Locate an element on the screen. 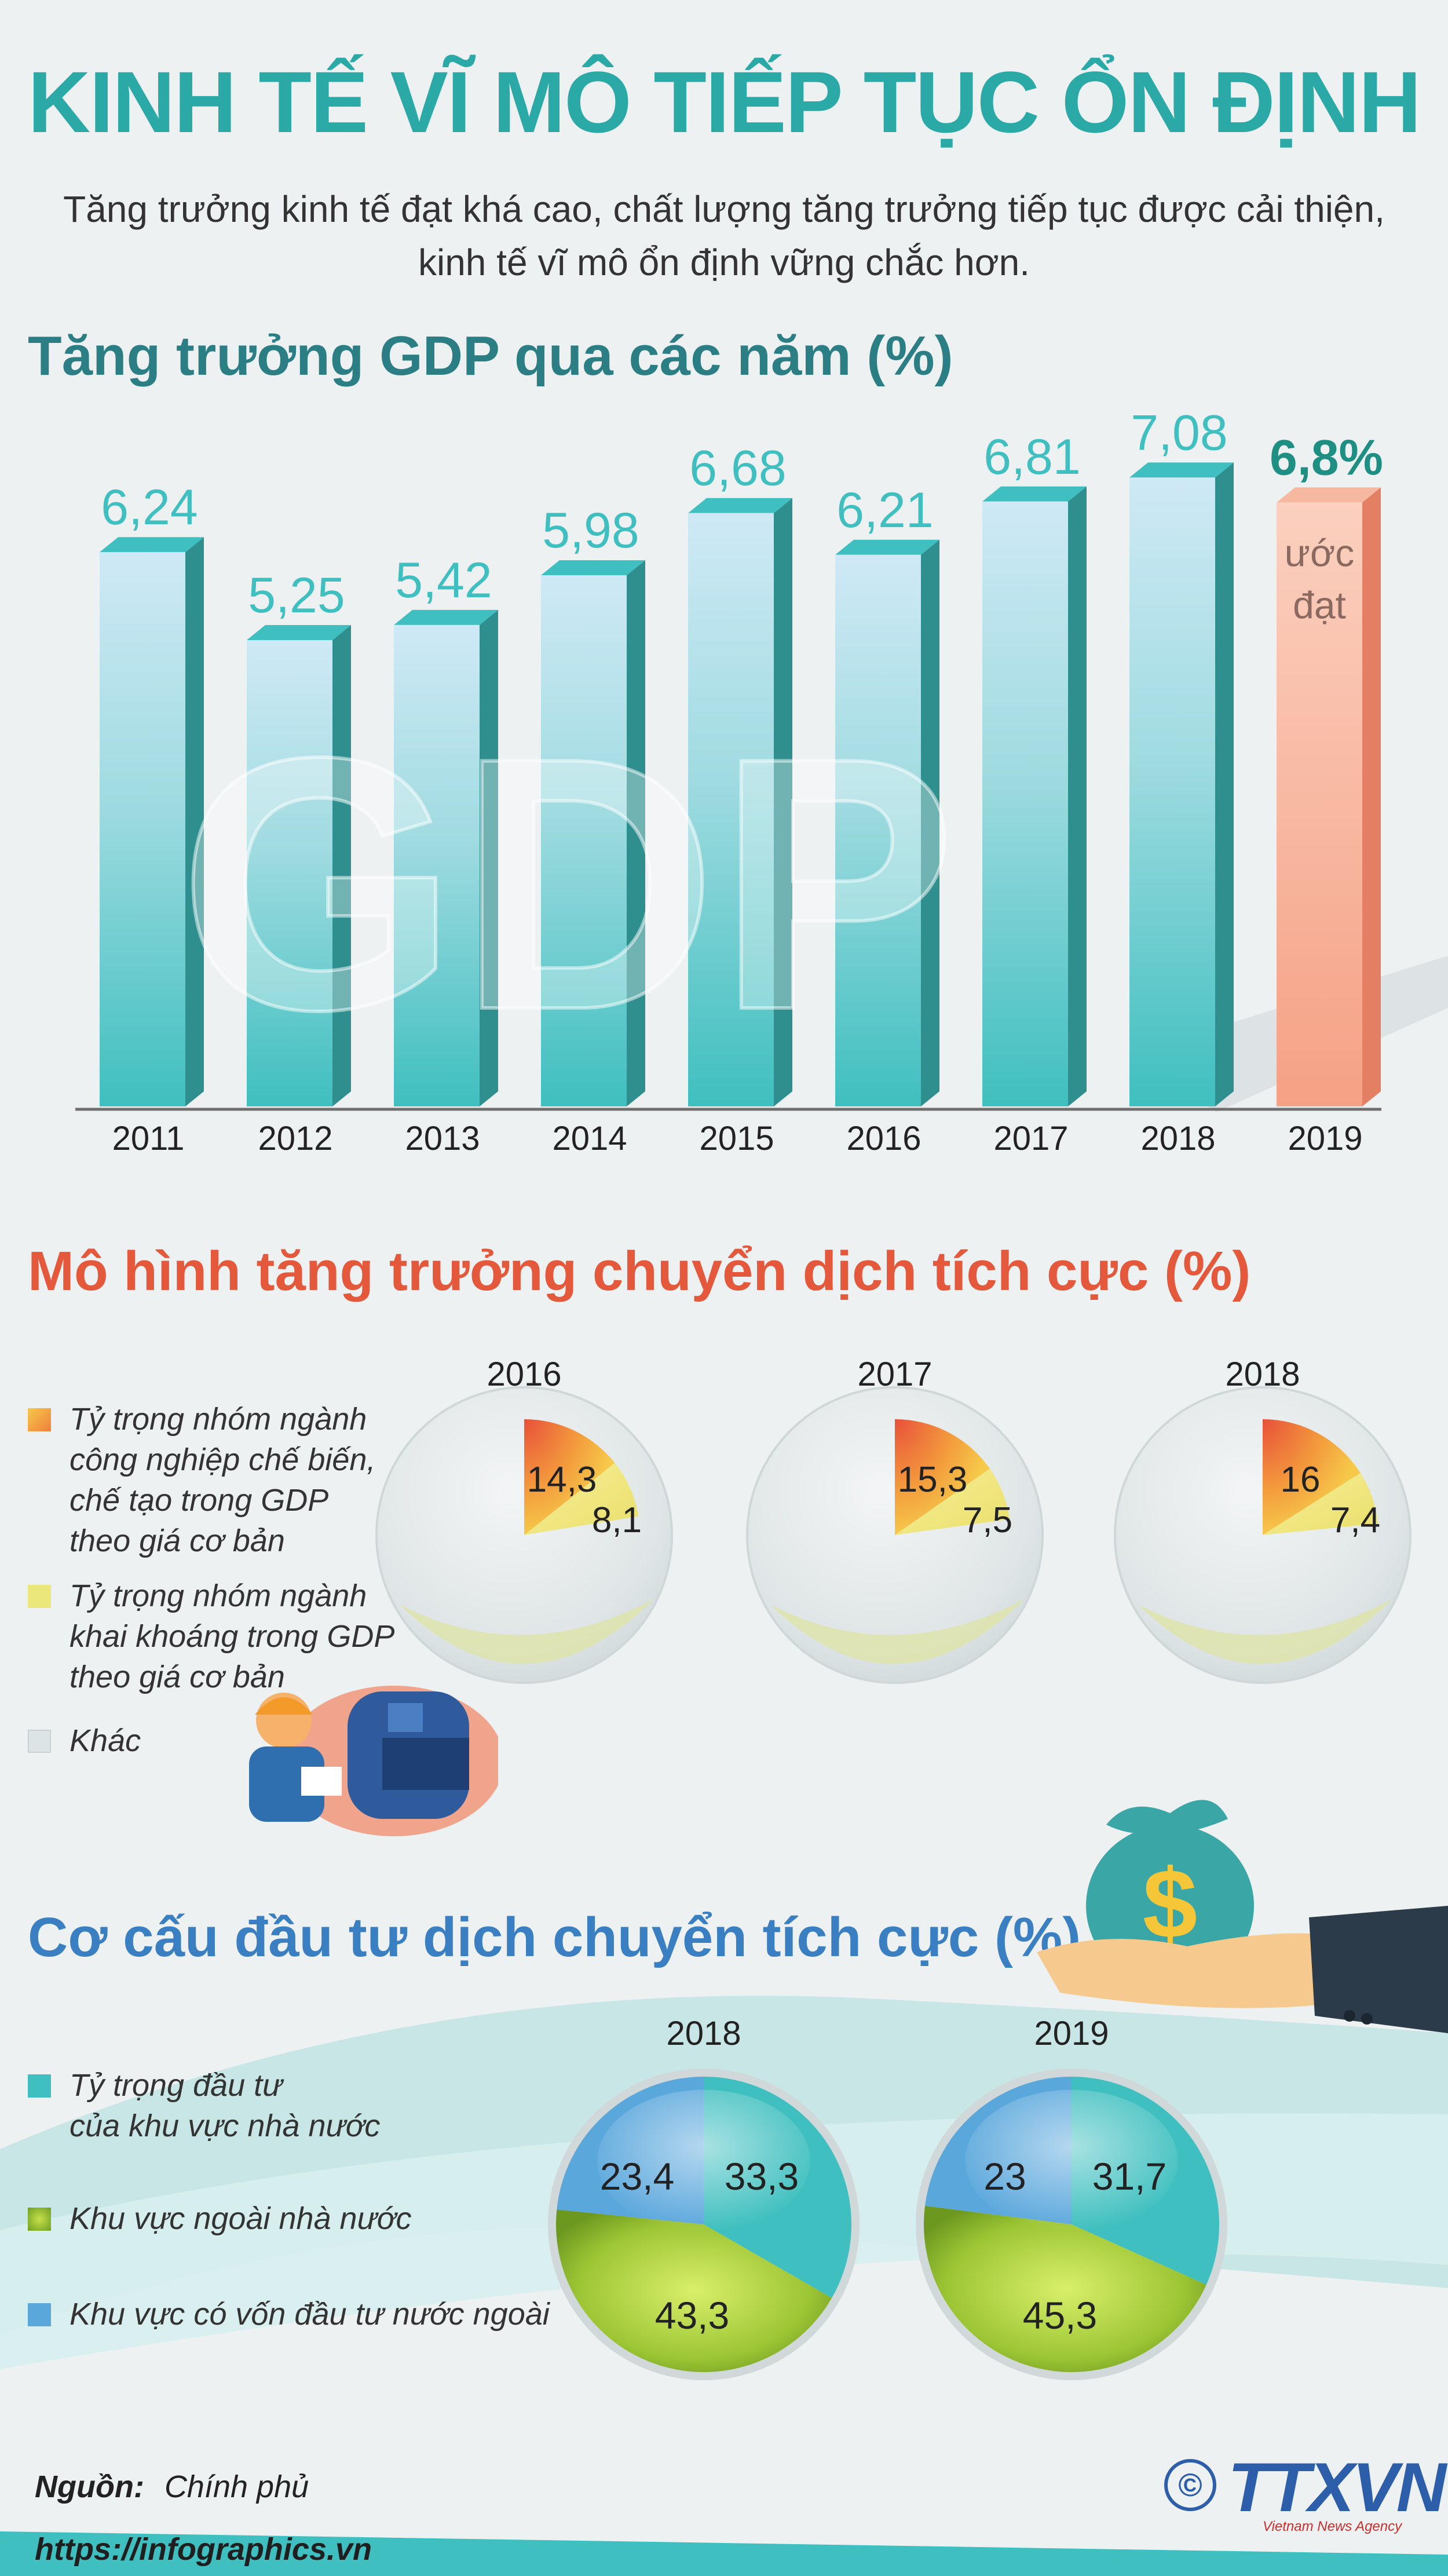  gdp-value-label: 7,08 is located at coordinates (1179, 433).